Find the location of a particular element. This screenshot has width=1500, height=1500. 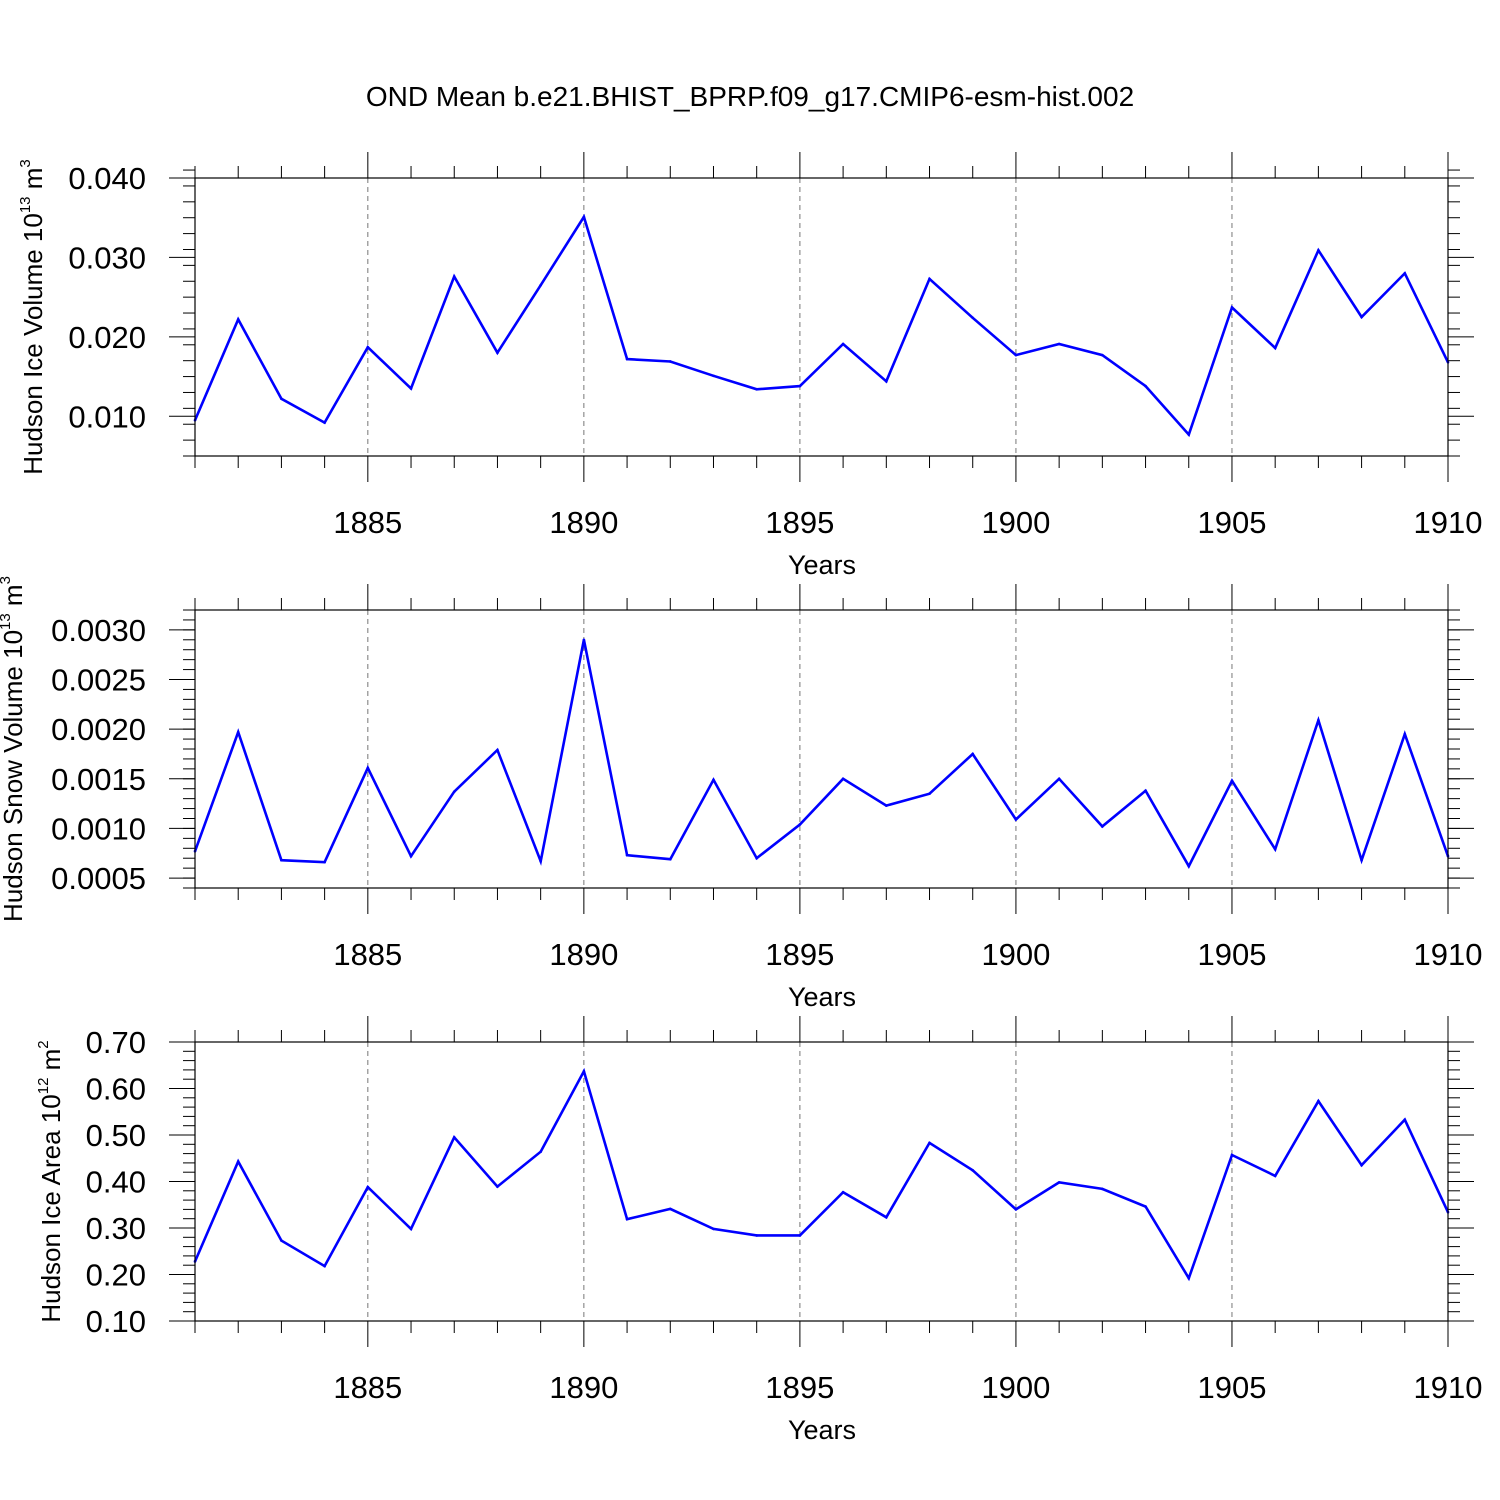

y-tick-label: 0.0025 is located at coordinates (98, 680).